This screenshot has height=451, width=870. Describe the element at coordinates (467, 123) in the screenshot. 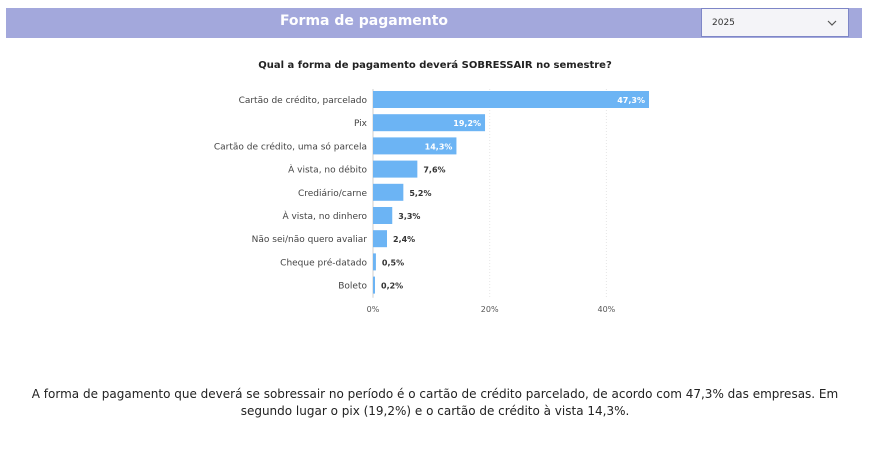

I see `data-label: 19,2%` at that location.